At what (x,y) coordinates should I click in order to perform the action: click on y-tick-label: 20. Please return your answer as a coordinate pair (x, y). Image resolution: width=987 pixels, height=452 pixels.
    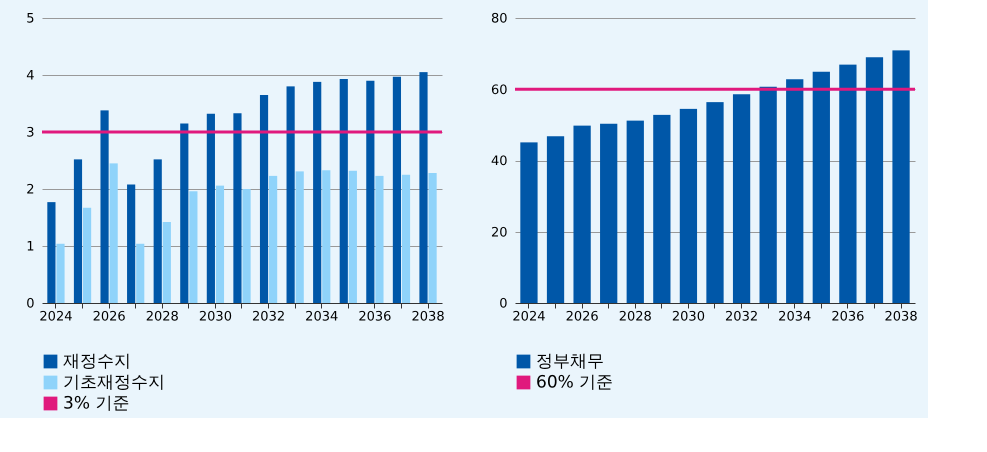
    Looking at the image, I should click on (499, 232).